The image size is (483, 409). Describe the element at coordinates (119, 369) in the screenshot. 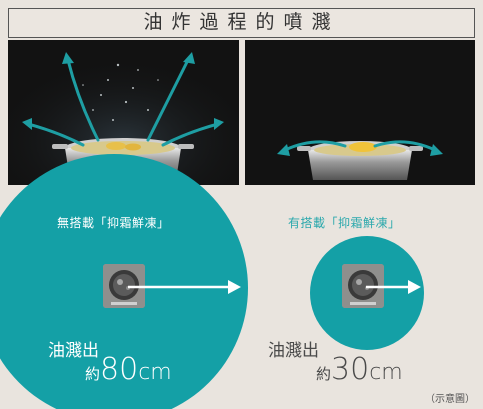

I see `left-distance-value: 80` at that location.